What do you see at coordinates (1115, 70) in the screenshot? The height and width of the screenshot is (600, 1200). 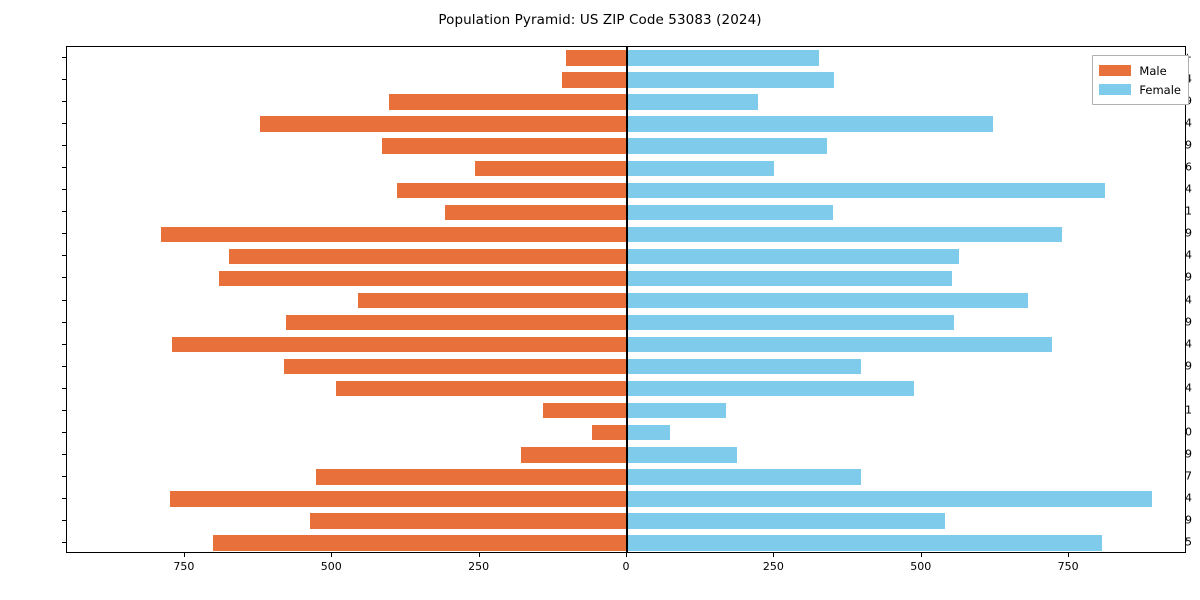 I see `legend-swatch-male` at bounding box center [1115, 70].